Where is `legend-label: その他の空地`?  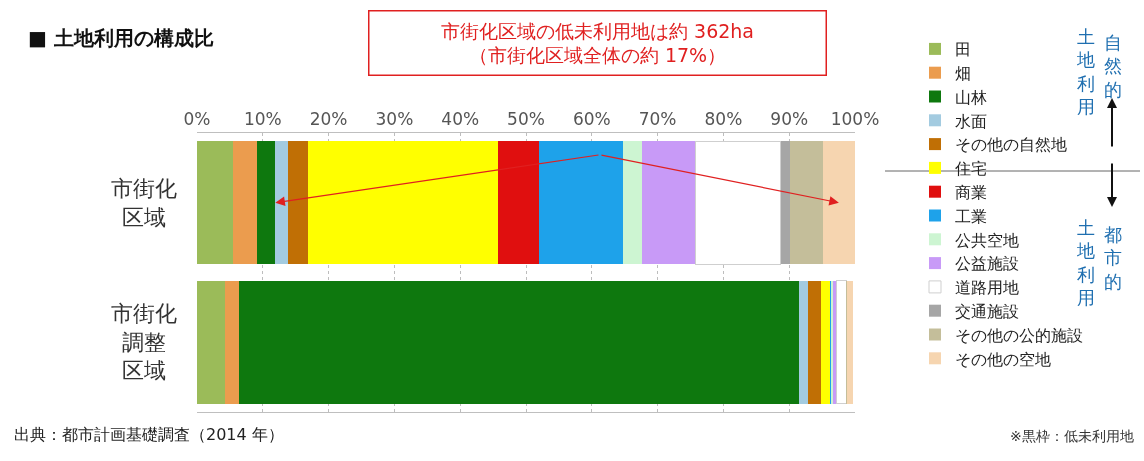 legend-label: その他の空地 is located at coordinates (1003, 359).